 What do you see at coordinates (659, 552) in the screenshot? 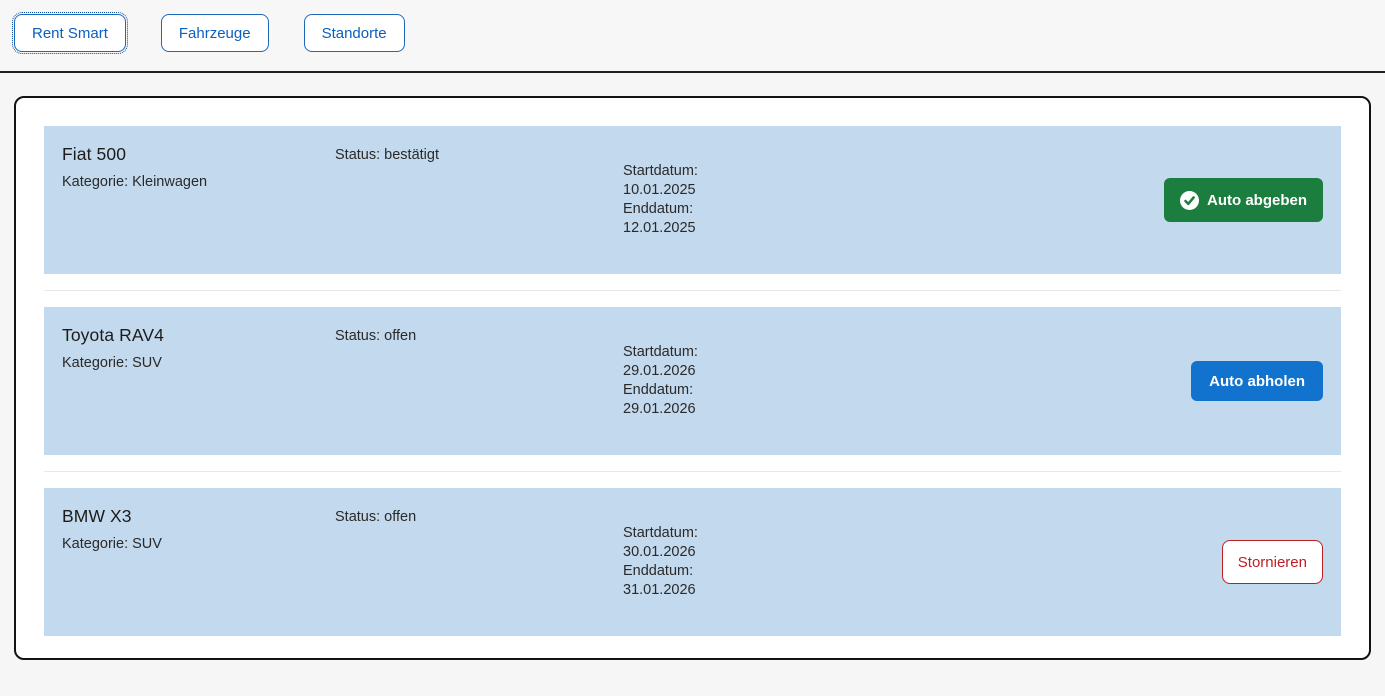
I see `start-date-value: 30.01.2026` at bounding box center [659, 552].